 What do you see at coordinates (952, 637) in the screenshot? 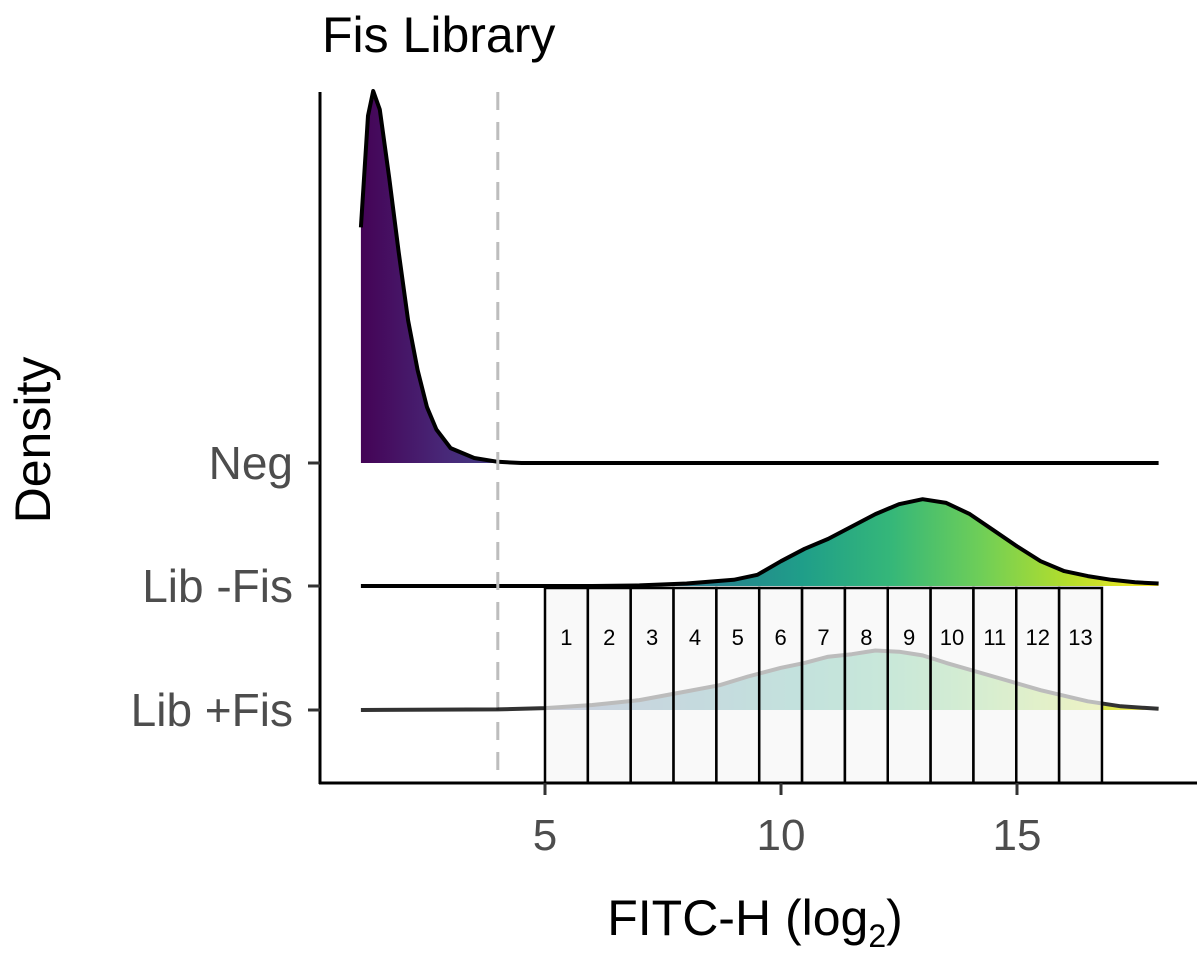
I see `sort-bin-label: 10` at bounding box center [952, 637].